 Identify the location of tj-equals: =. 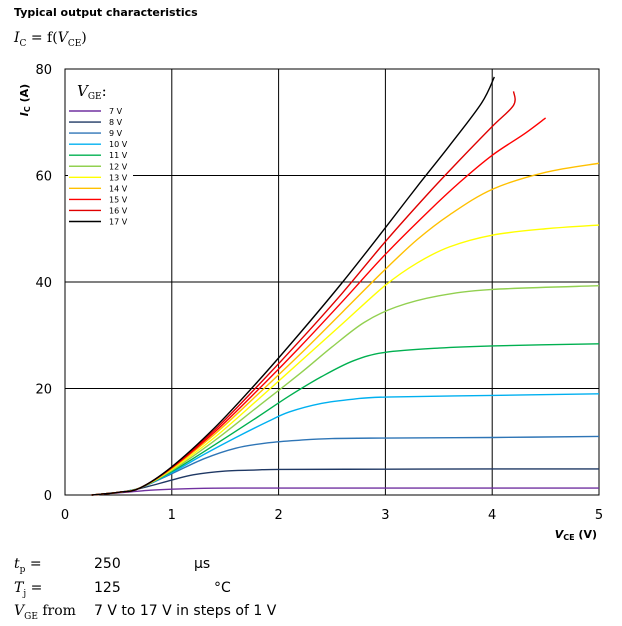
(34, 588).